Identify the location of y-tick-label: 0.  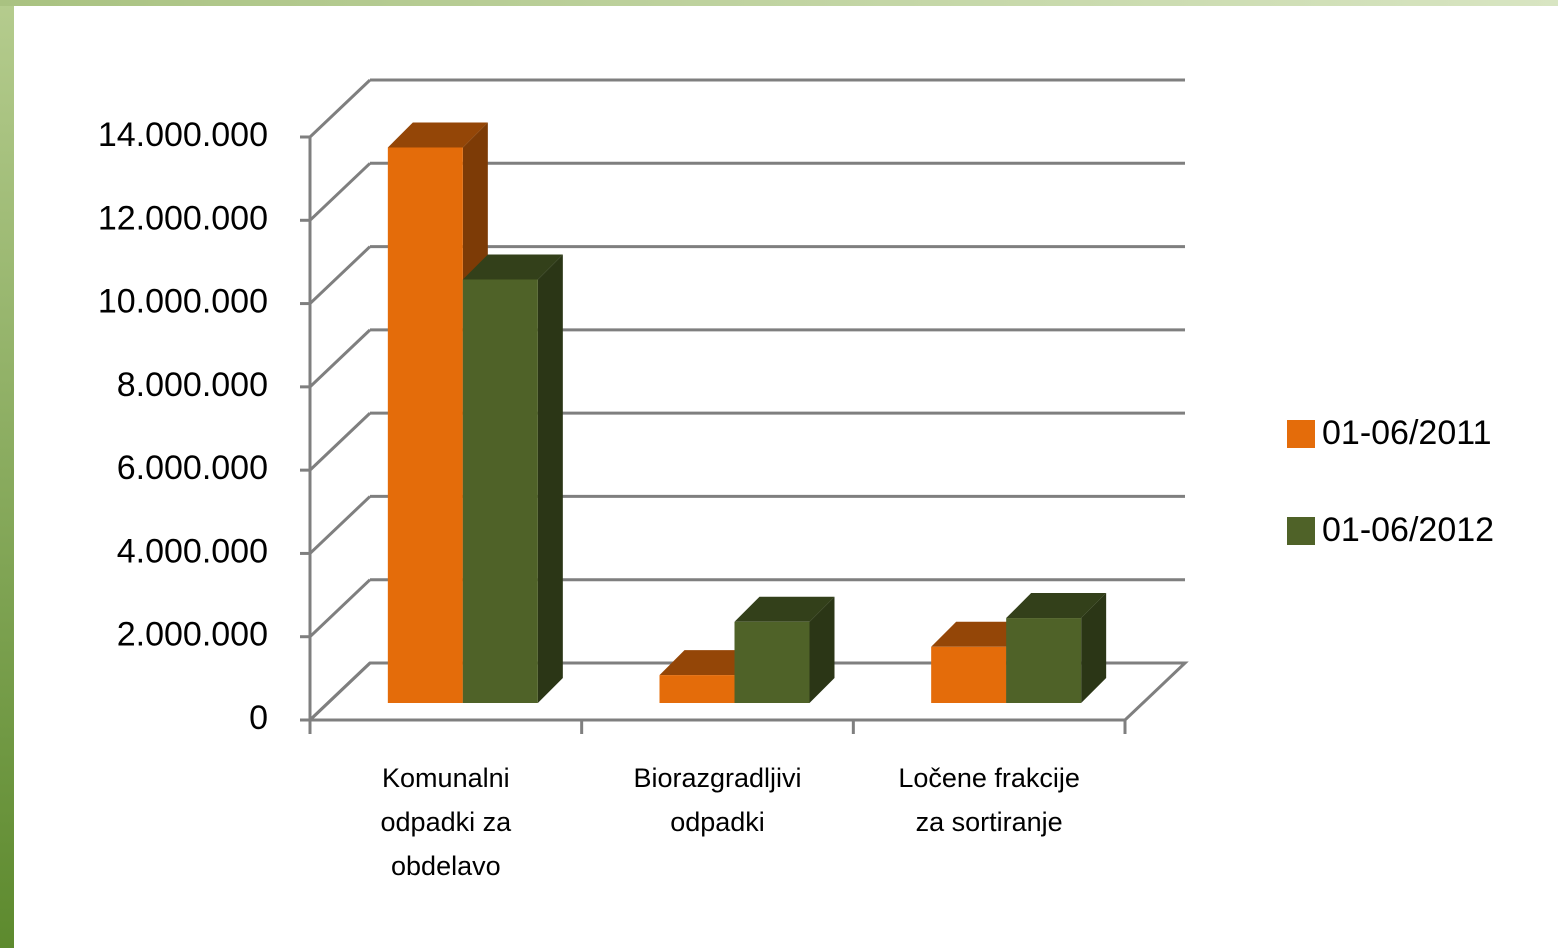
(258, 718).